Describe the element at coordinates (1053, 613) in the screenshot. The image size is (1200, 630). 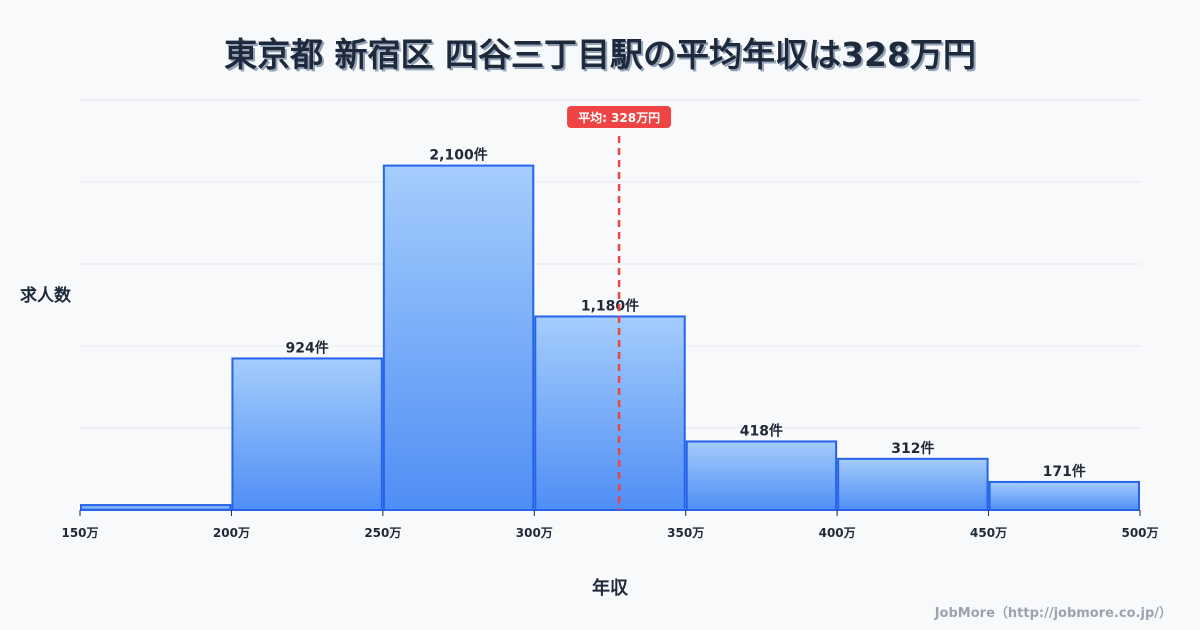
I see `source-credit: JobMore（http://jobmore.co.jp/）` at that location.